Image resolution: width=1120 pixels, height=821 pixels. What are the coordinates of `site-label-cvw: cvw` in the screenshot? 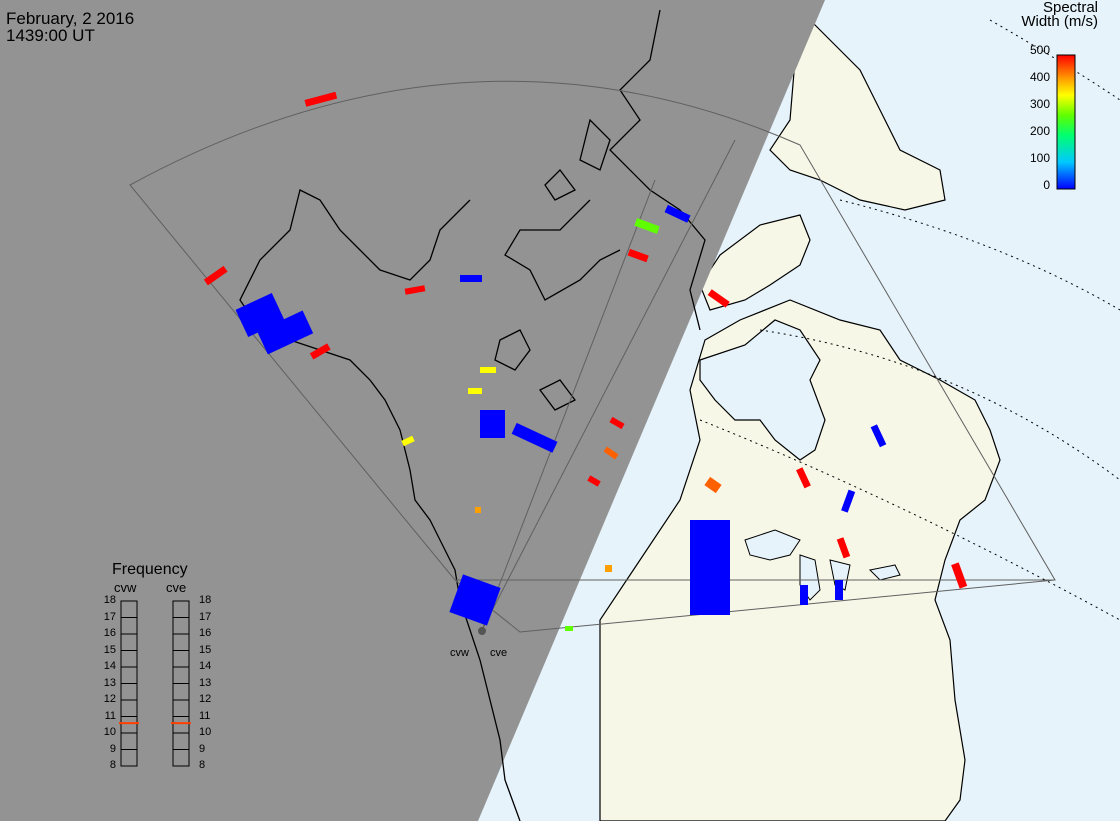 It's located at (459, 653).